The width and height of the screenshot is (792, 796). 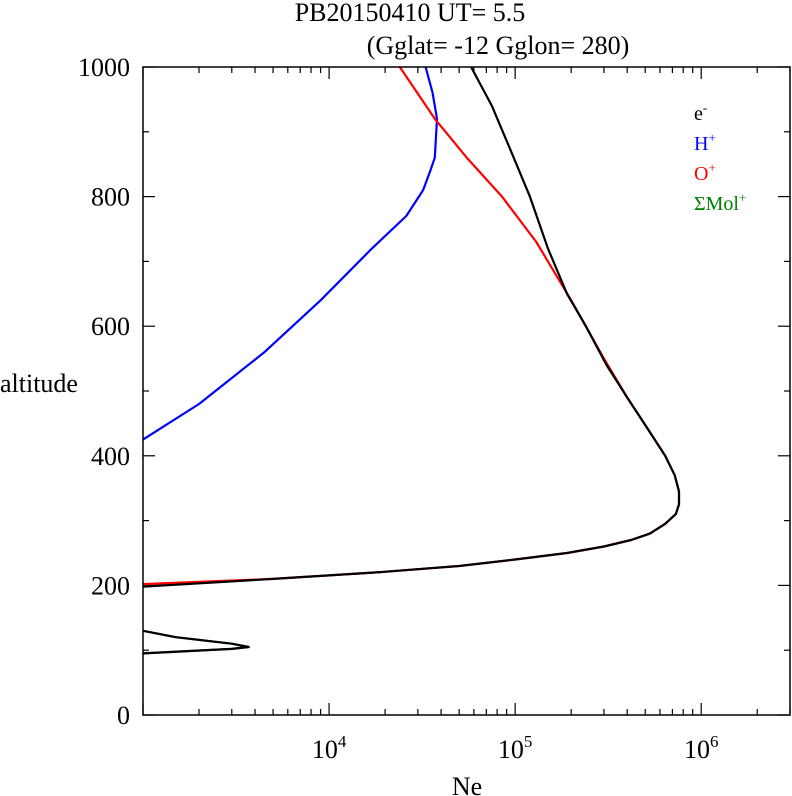 What do you see at coordinates (110, 197) in the screenshot?
I see `y-tick-label: 800` at bounding box center [110, 197].